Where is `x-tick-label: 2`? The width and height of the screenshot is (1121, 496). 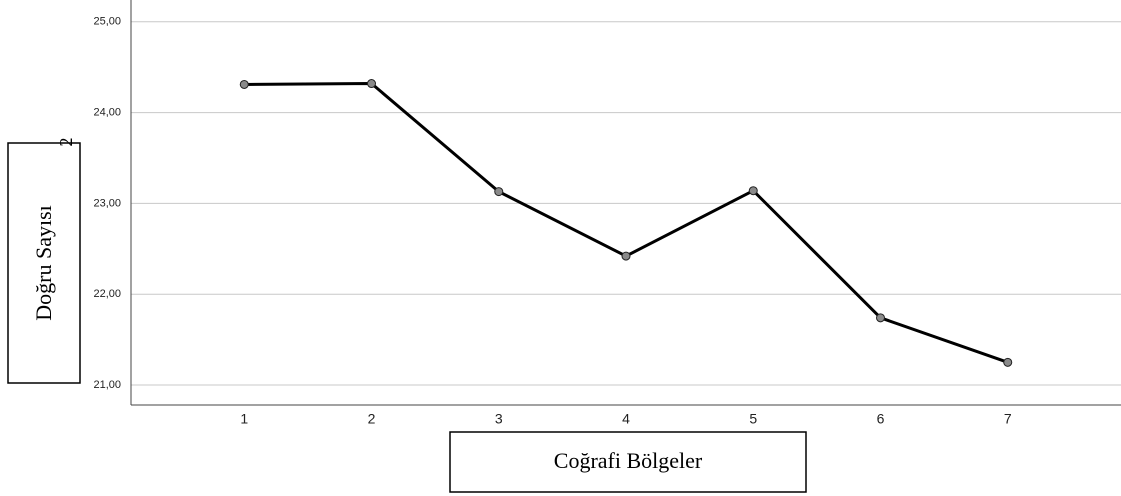
x-tick-label: 2 is located at coordinates (372, 419).